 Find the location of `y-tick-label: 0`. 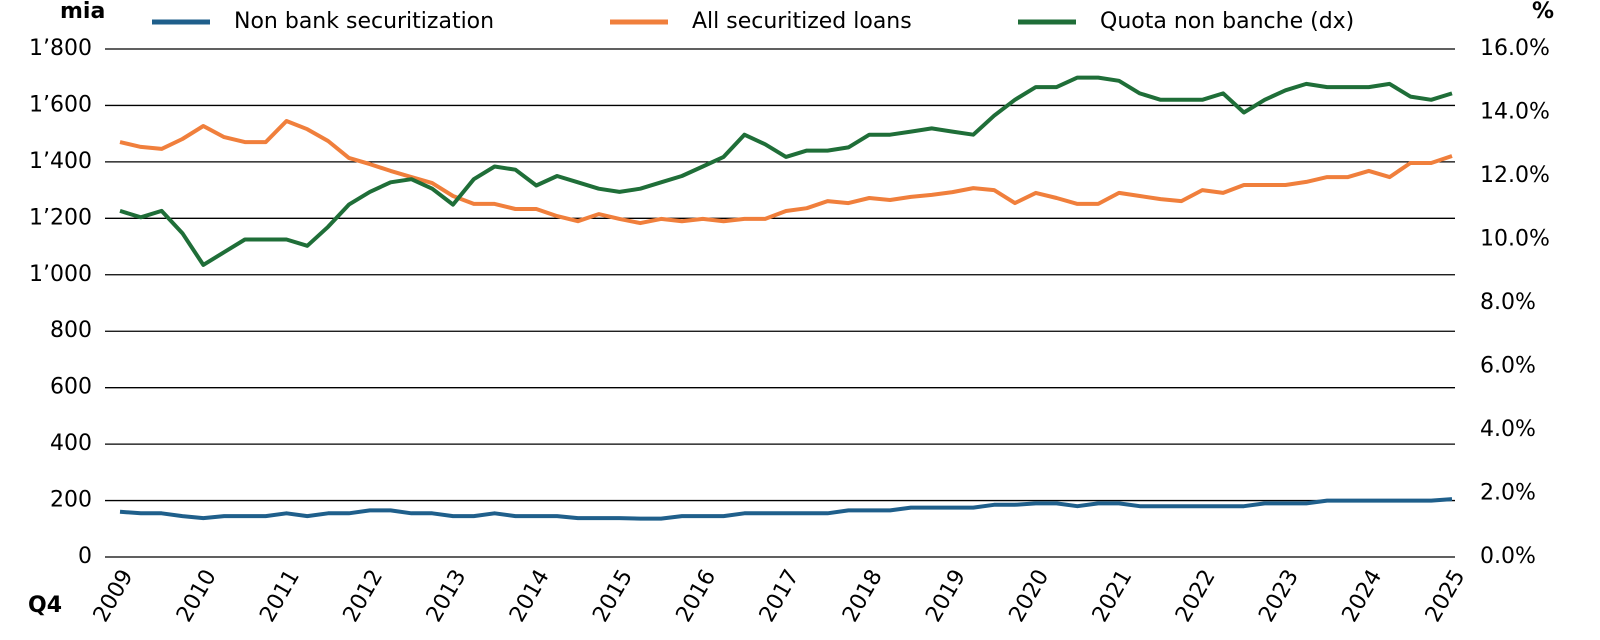

y-tick-label: 0 is located at coordinates (85, 556).